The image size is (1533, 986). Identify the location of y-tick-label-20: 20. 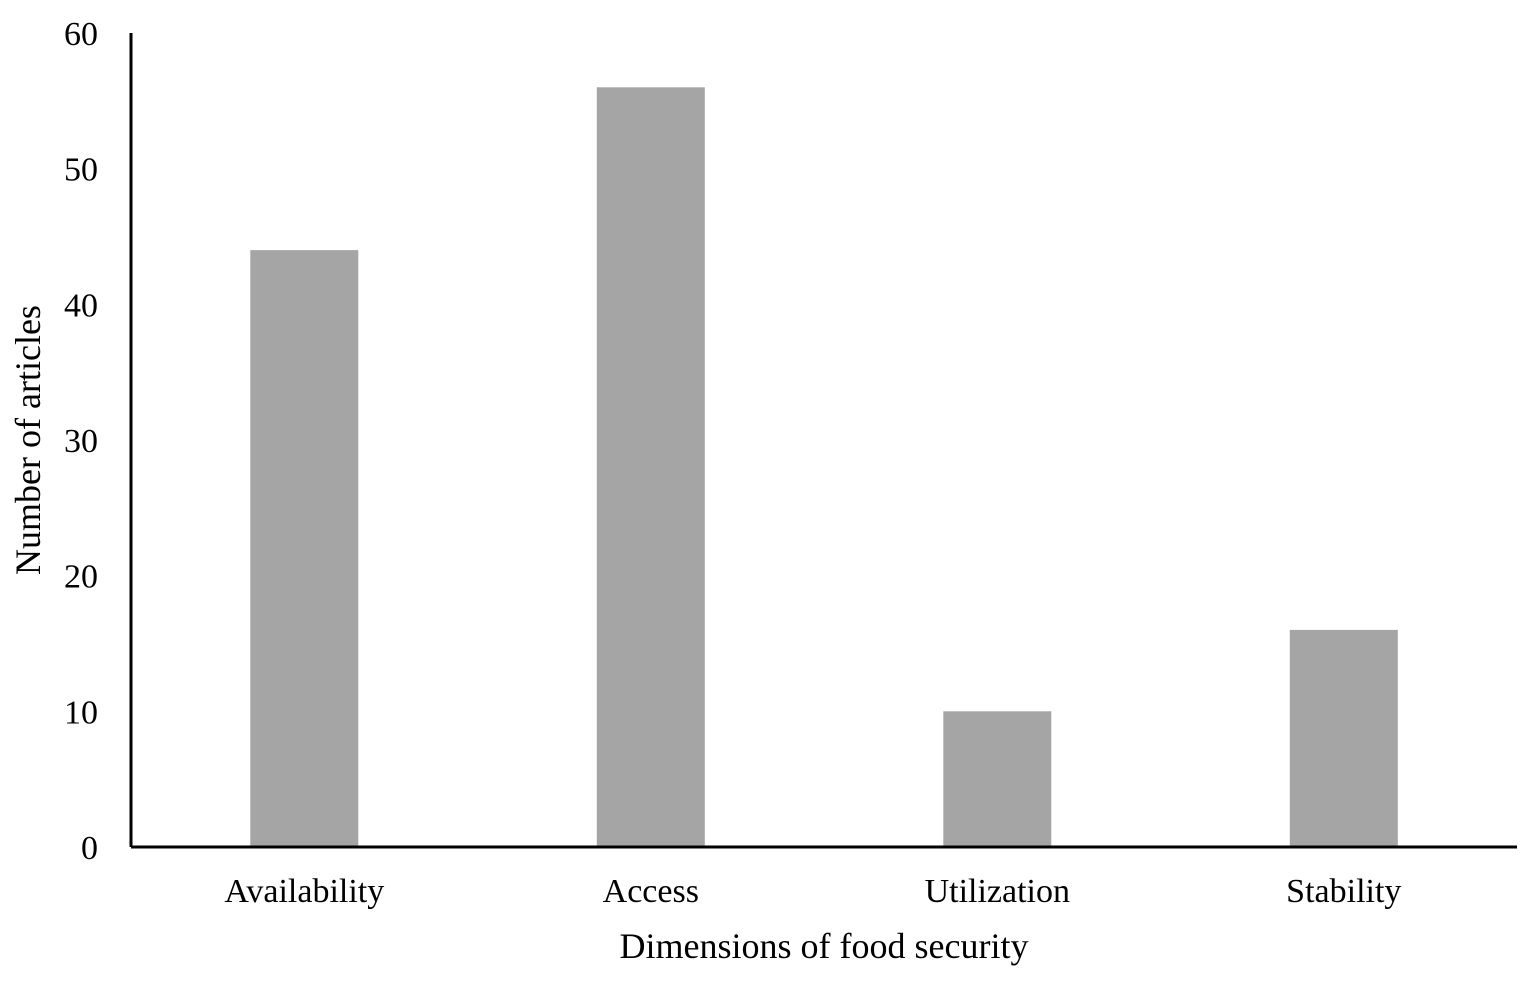
(81, 577).